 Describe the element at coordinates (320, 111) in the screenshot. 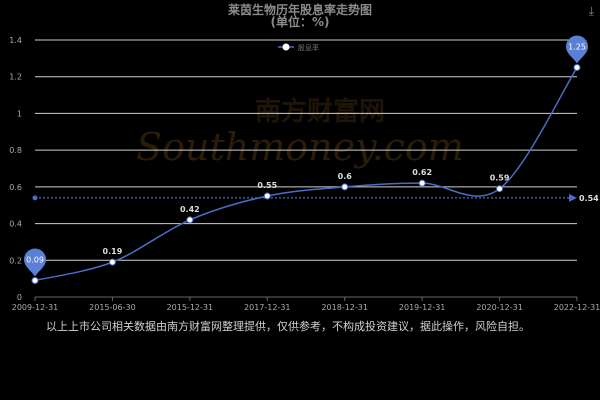

I see `watermark-cn: 南方财富网` at that location.